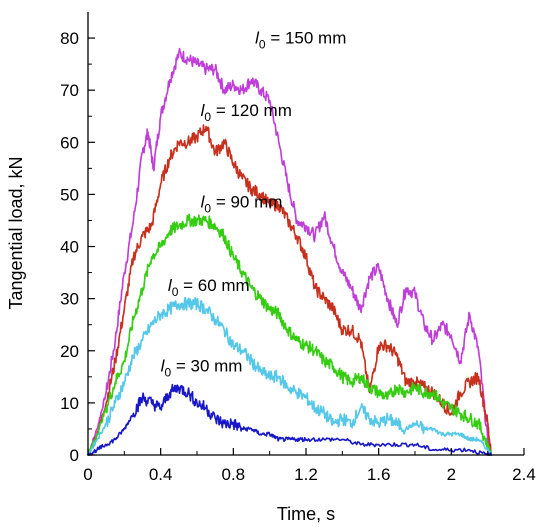 Image resolution: width=550 pixels, height=531 pixels. Describe the element at coordinates (69, 247) in the screenshot. I see `y-tick-label: 40` at that location.